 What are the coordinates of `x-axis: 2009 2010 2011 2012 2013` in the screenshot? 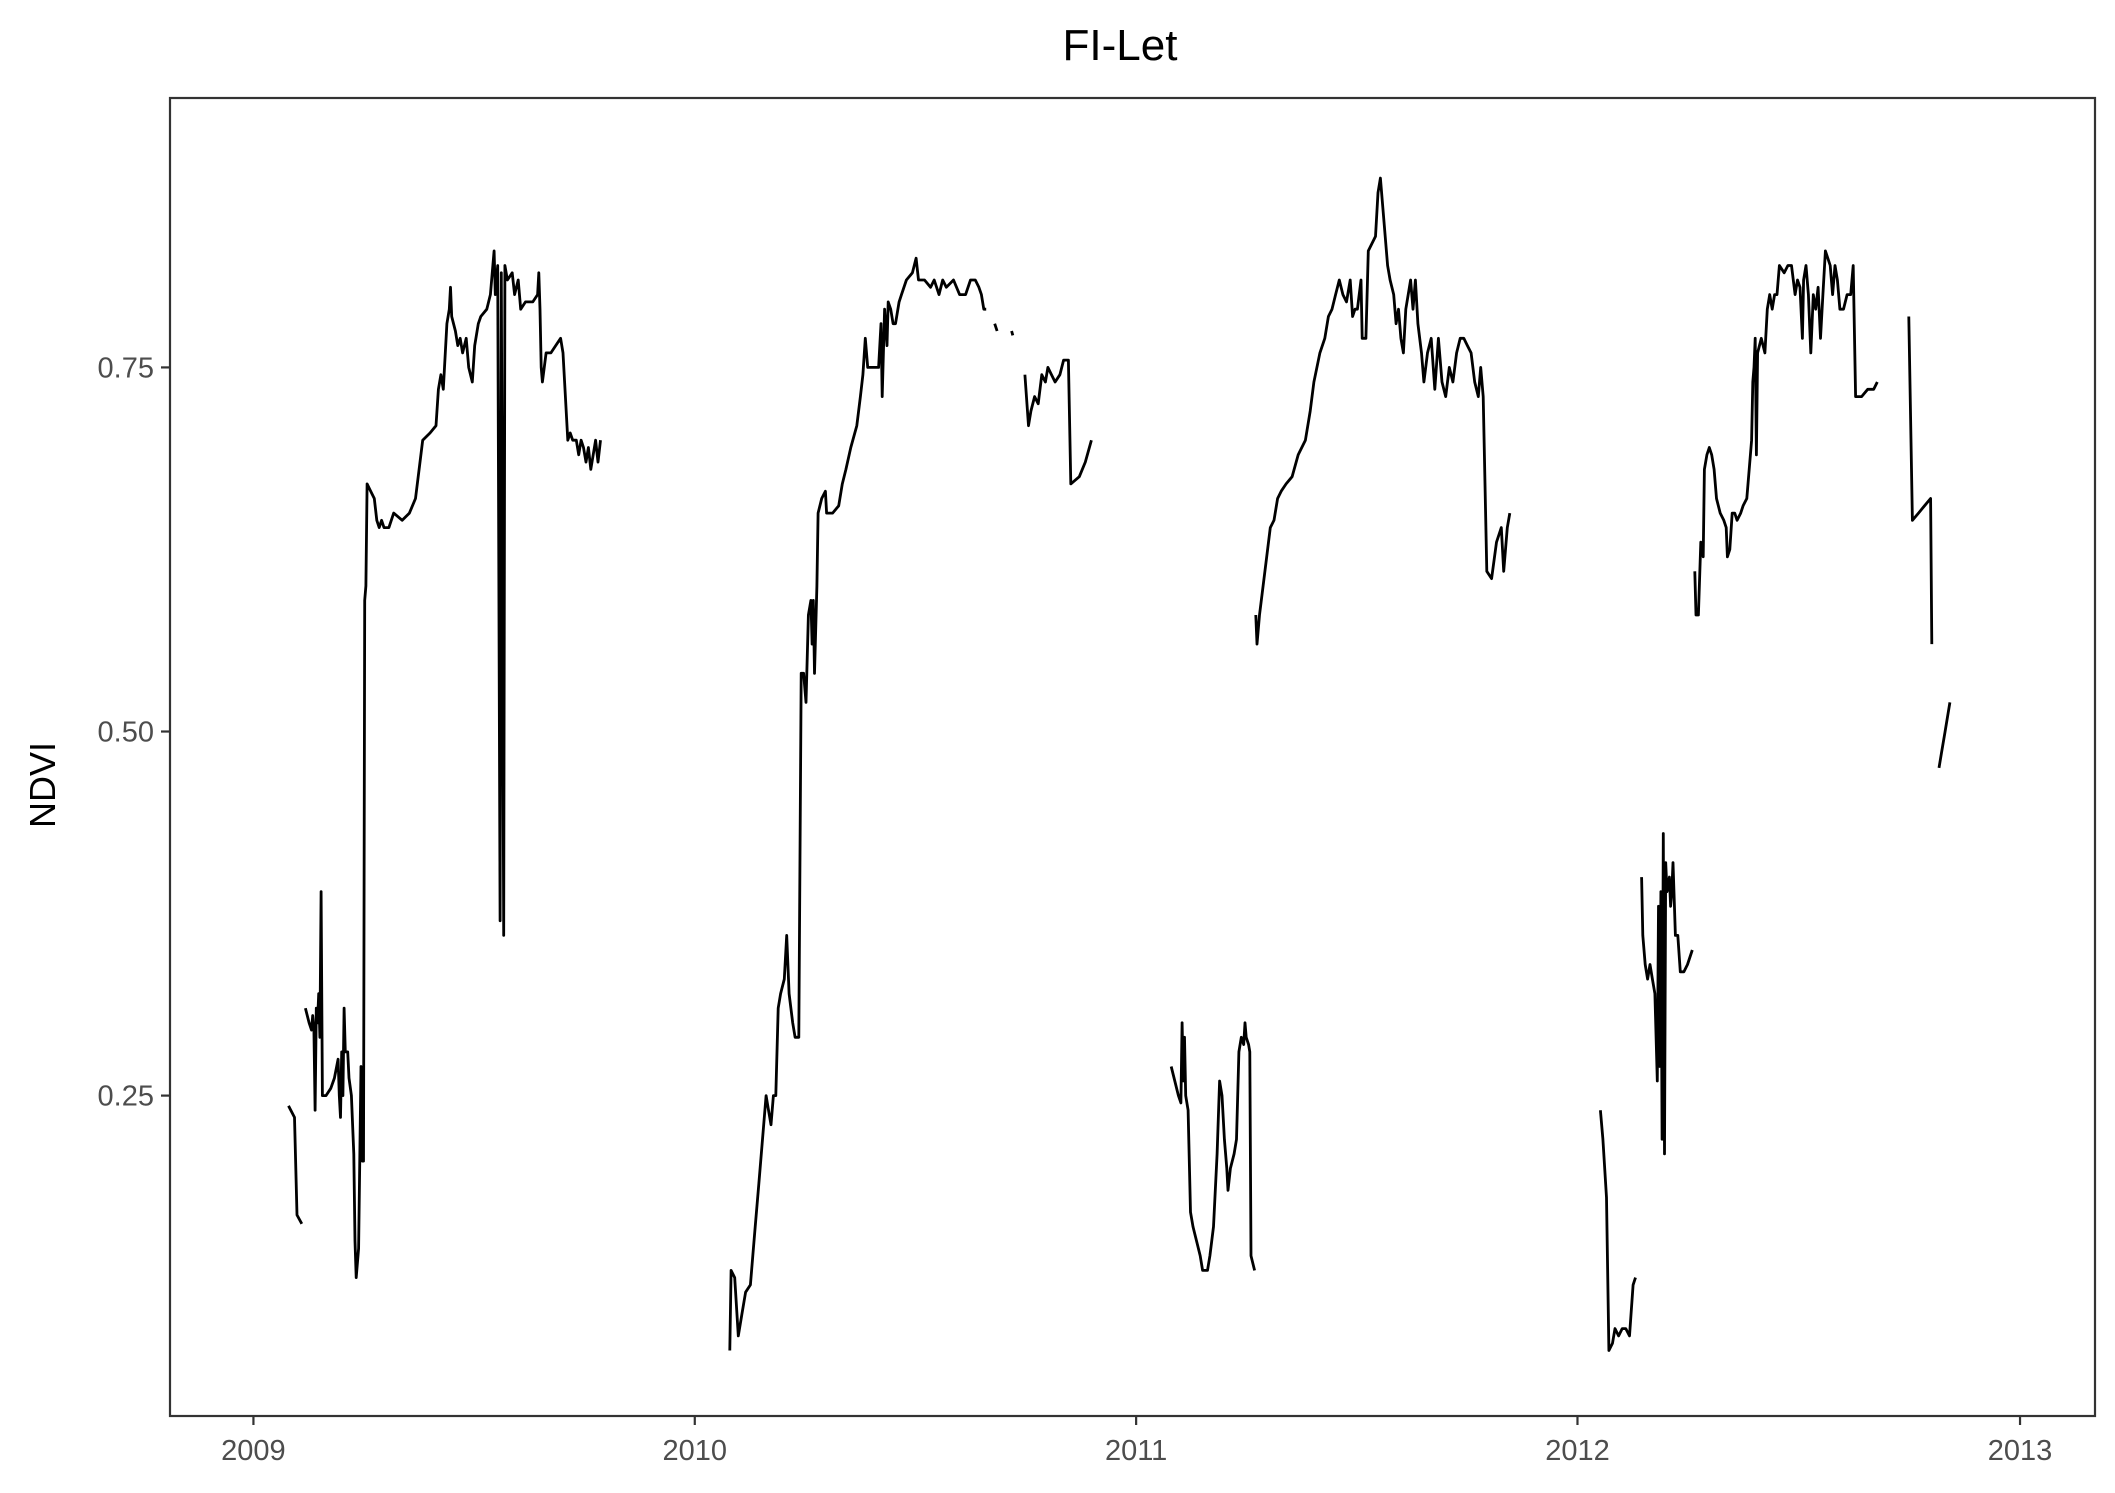 It's located at (1136, 1441).